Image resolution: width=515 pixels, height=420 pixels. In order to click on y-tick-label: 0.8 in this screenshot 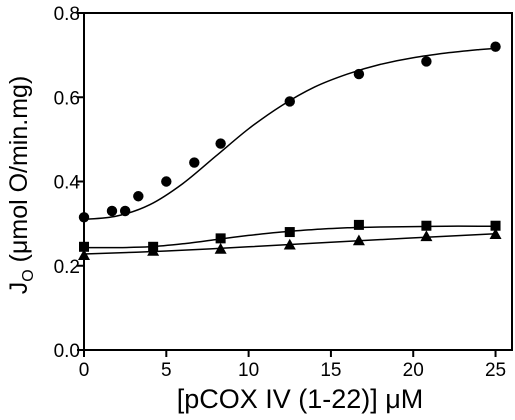, I will do `click(67, 14)`.